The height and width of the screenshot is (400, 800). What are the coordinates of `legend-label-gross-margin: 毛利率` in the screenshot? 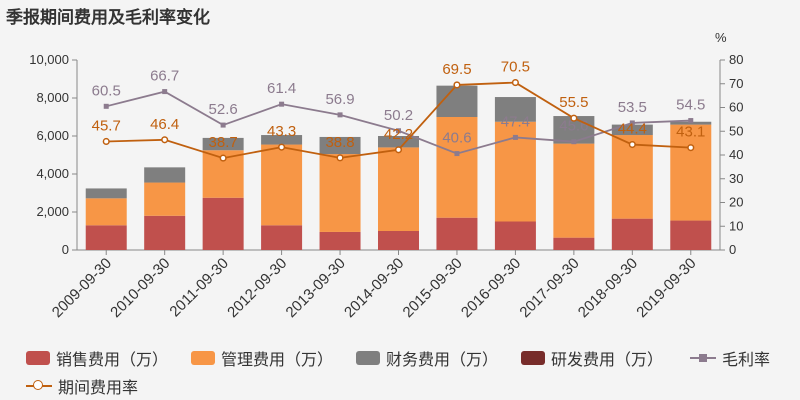 It's located at (746, 359).